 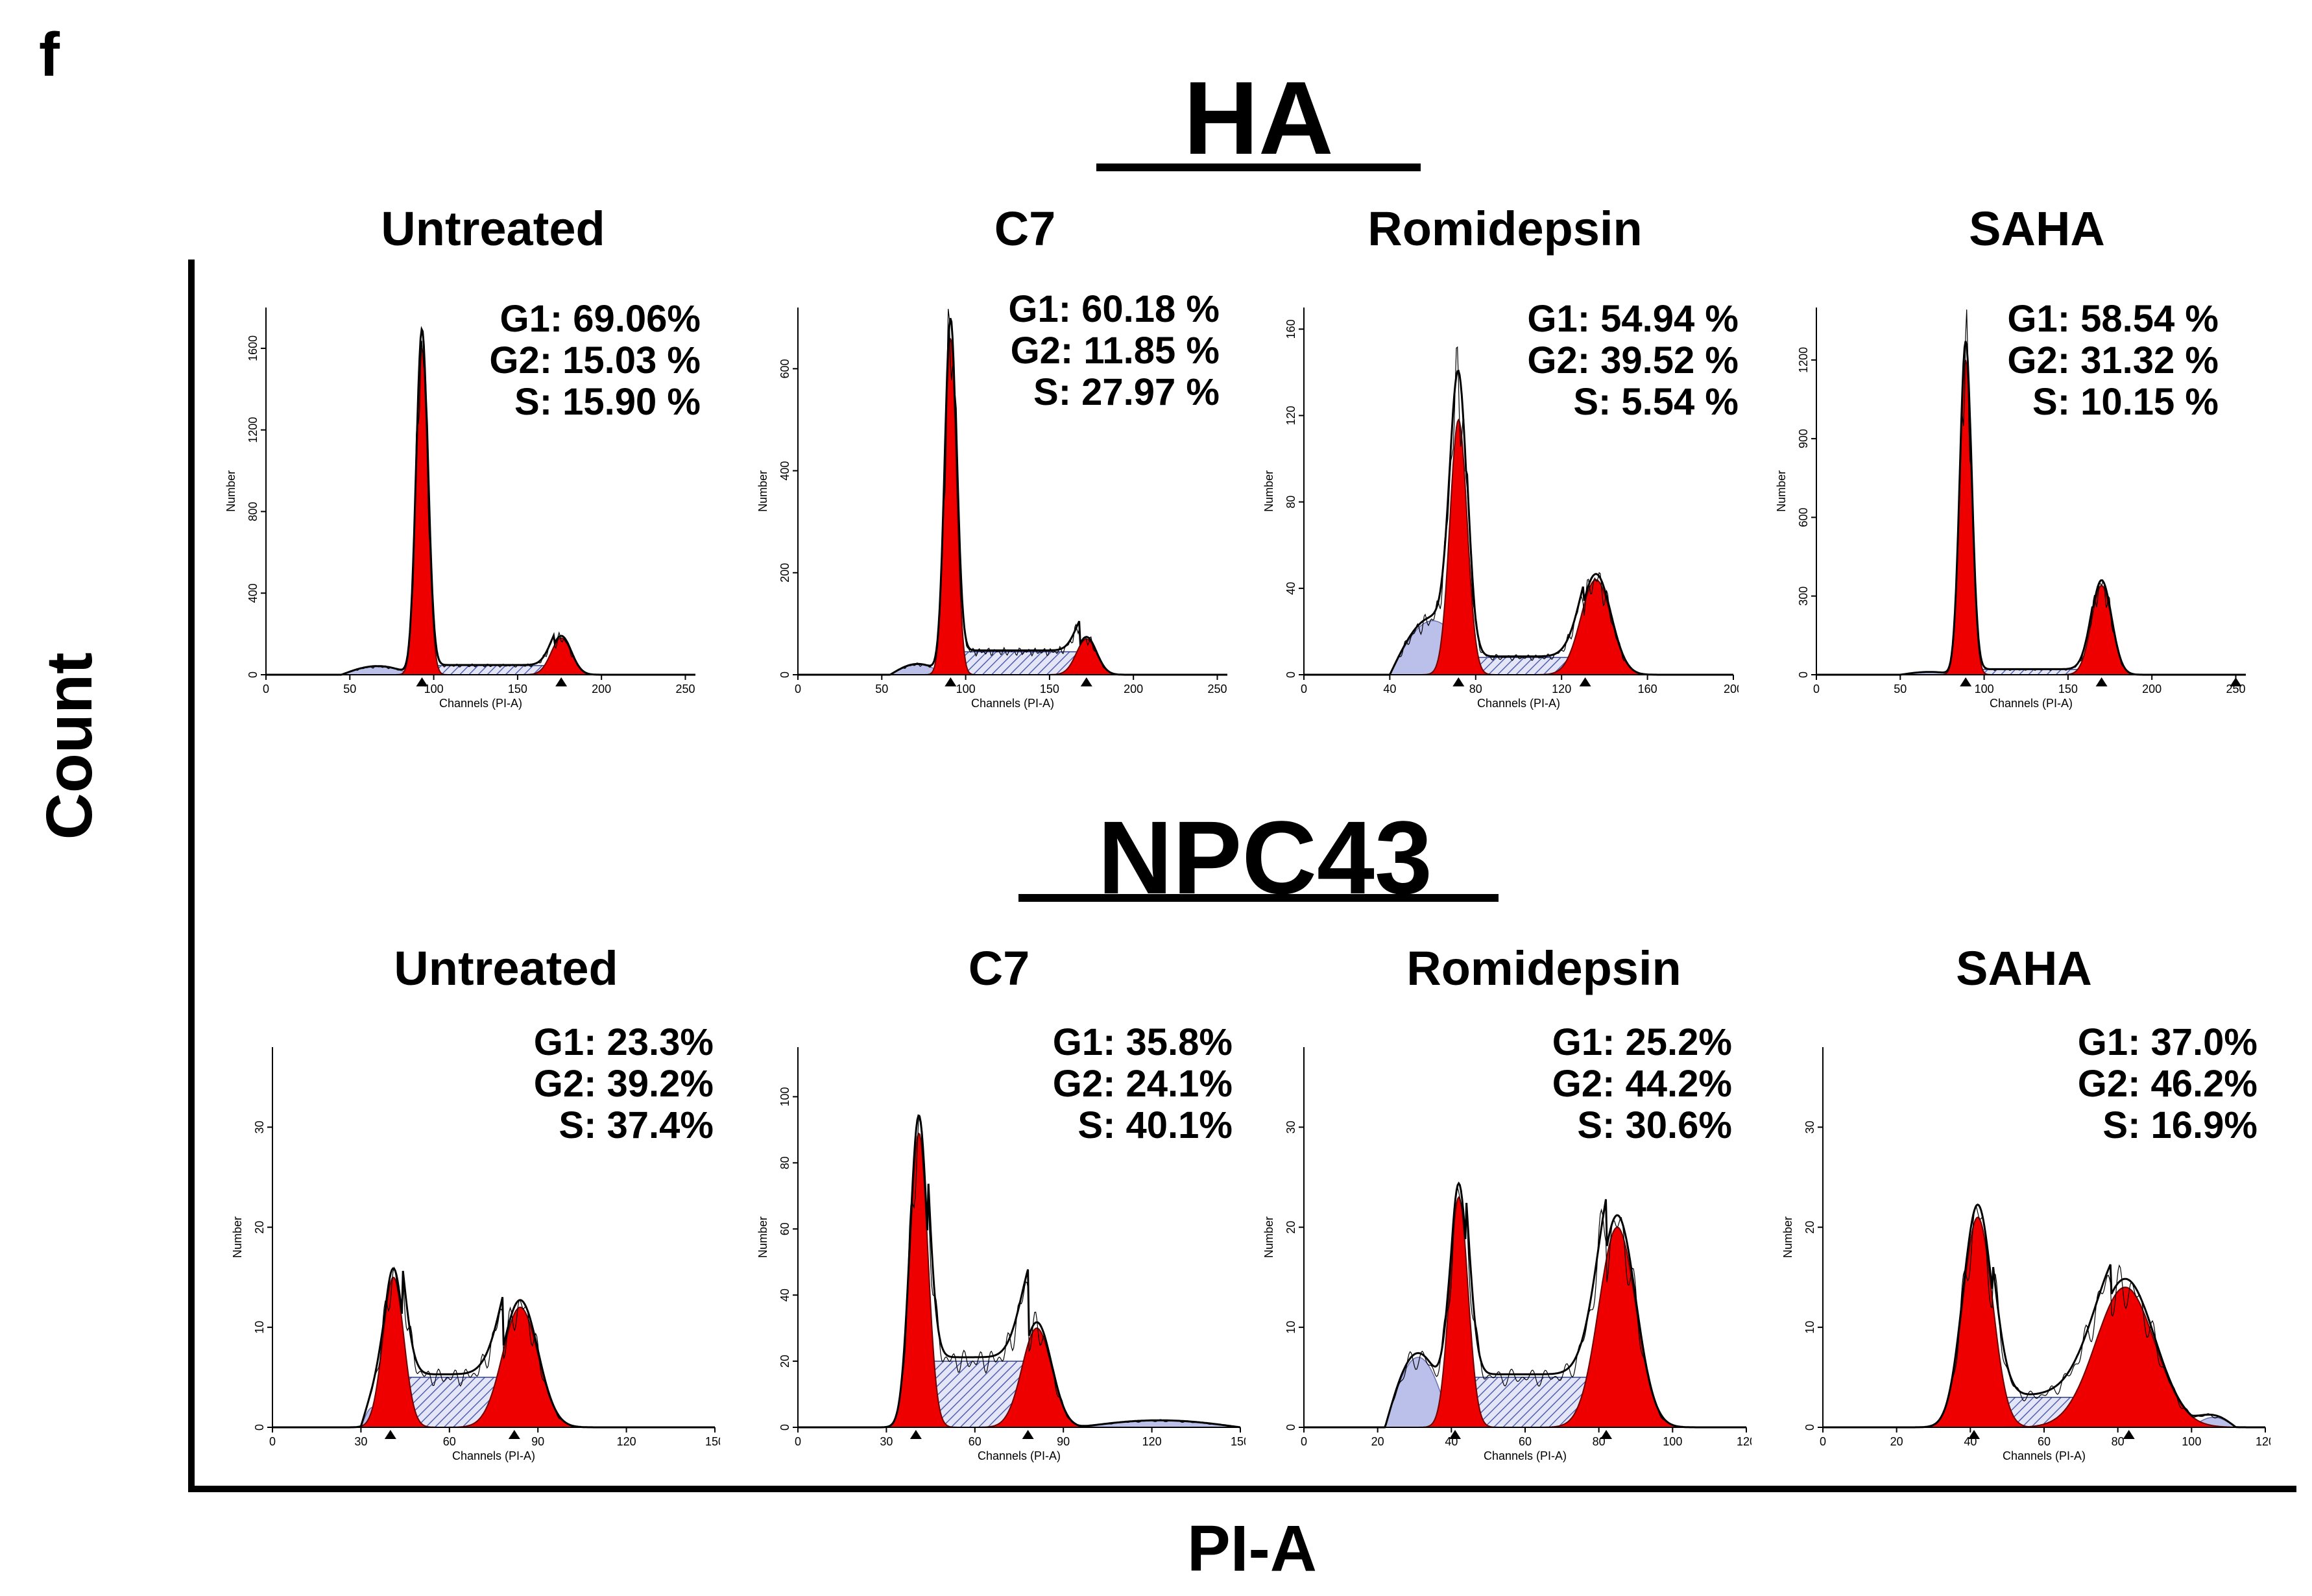 What do you see at coordinates (1390, 689) in the screenshot?
I see `x-tick-label: 40` at bounding box center [1390, 689].